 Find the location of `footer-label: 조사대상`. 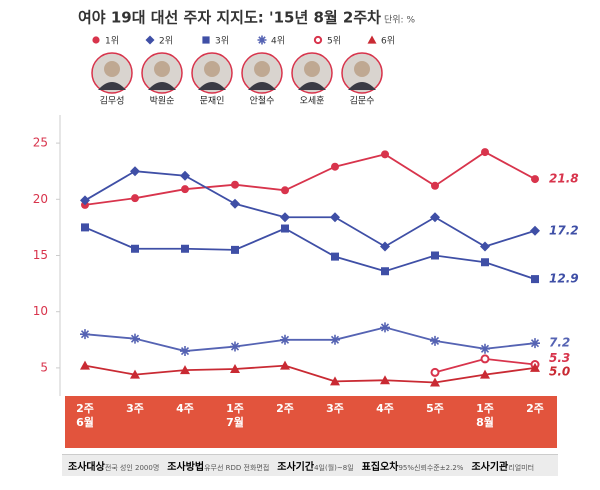

footer-label: 조사대상 is located at coordinates (86, 467).